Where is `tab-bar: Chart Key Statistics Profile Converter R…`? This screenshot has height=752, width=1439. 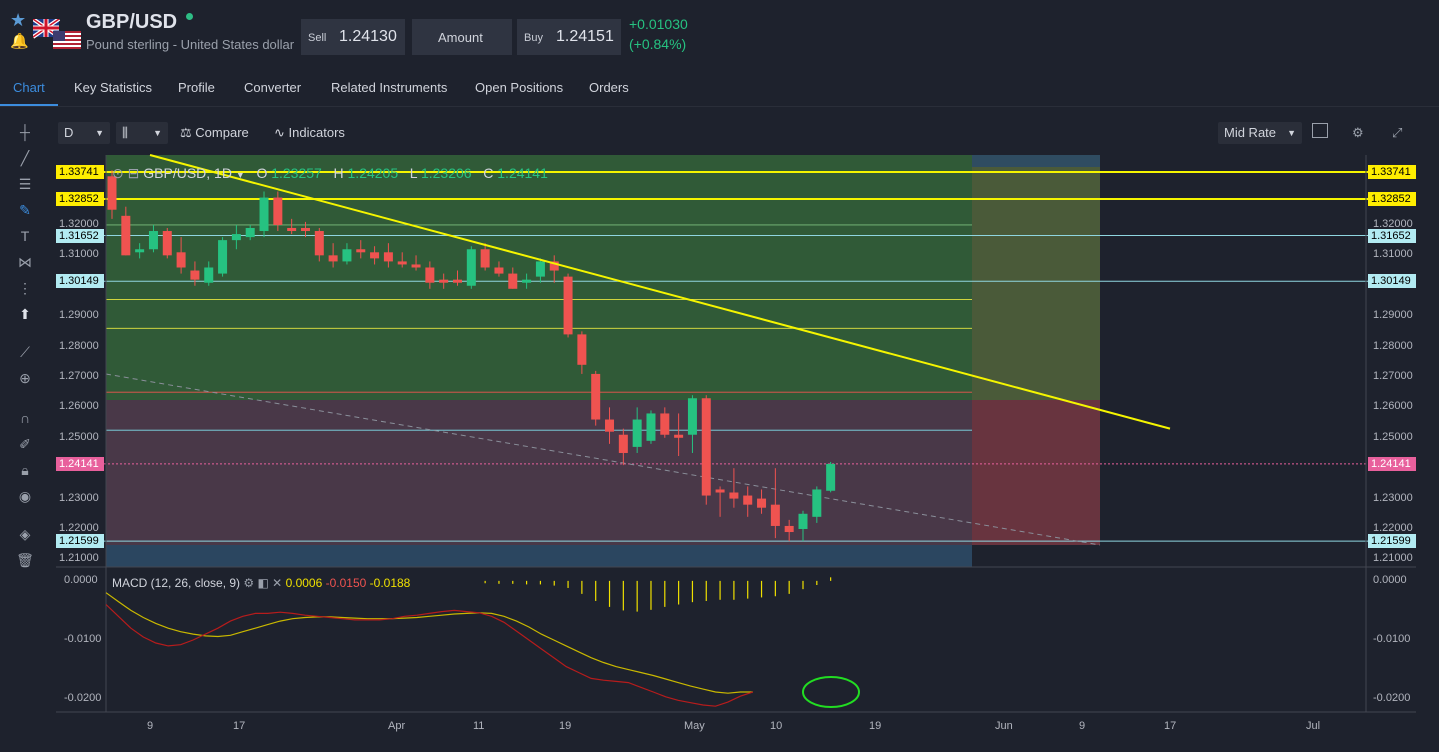
tab-bar: Chart Key Statistics Profile Converter R… is located at coordinates (719, 89).